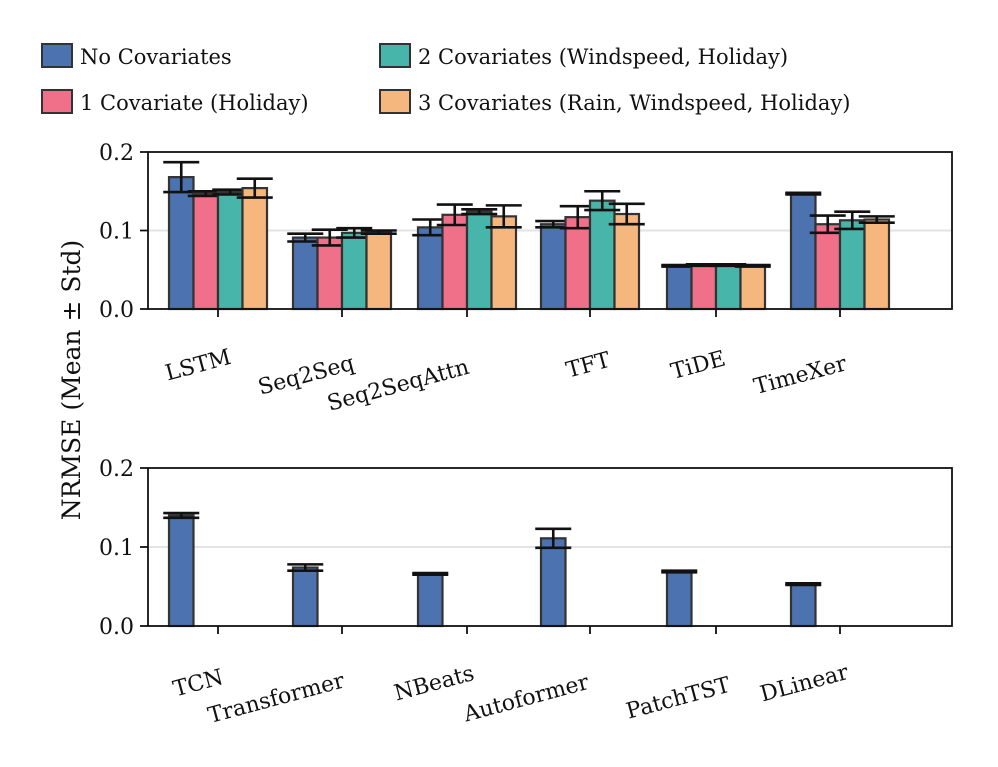 The height and width of the screenshot is (767, 998). Describe the element at coordinates (199, 683) in the screenshot. I see `x-tick-label-tcn: TCN` at that location.